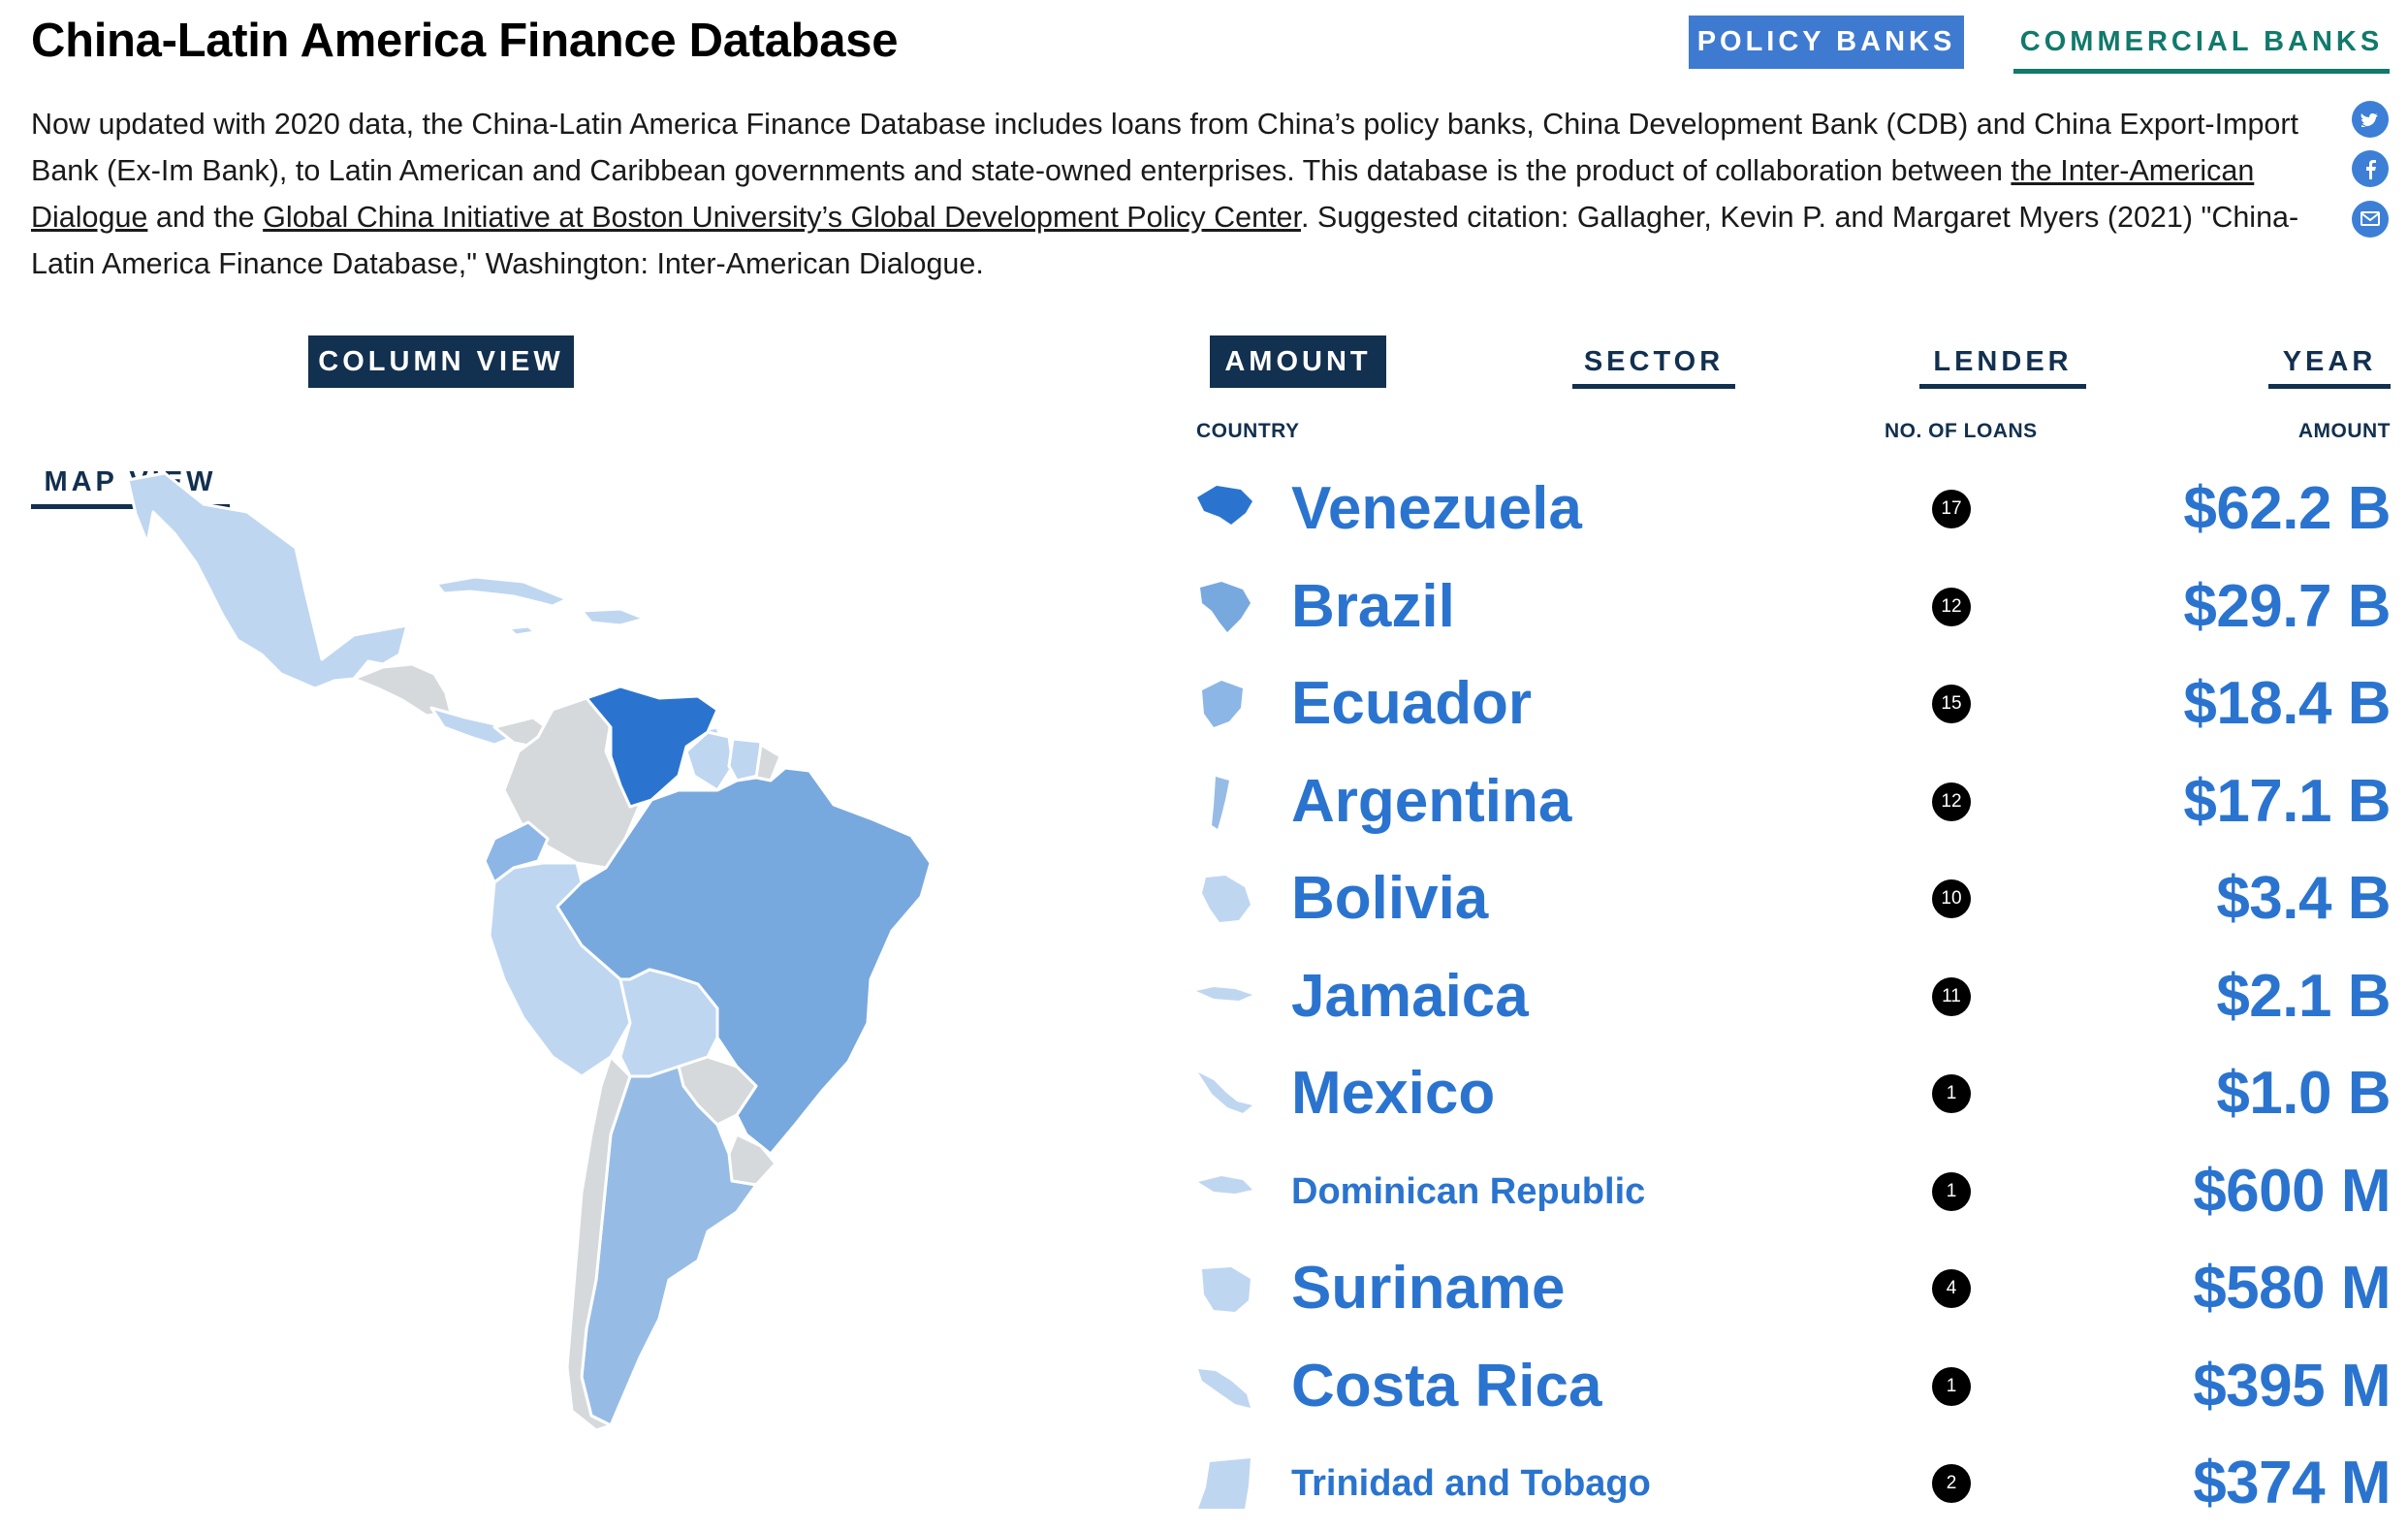  Describe the element at coordinates (2292, 1191) in the screenshot. I see `loan-amount: $600 M` at that location.